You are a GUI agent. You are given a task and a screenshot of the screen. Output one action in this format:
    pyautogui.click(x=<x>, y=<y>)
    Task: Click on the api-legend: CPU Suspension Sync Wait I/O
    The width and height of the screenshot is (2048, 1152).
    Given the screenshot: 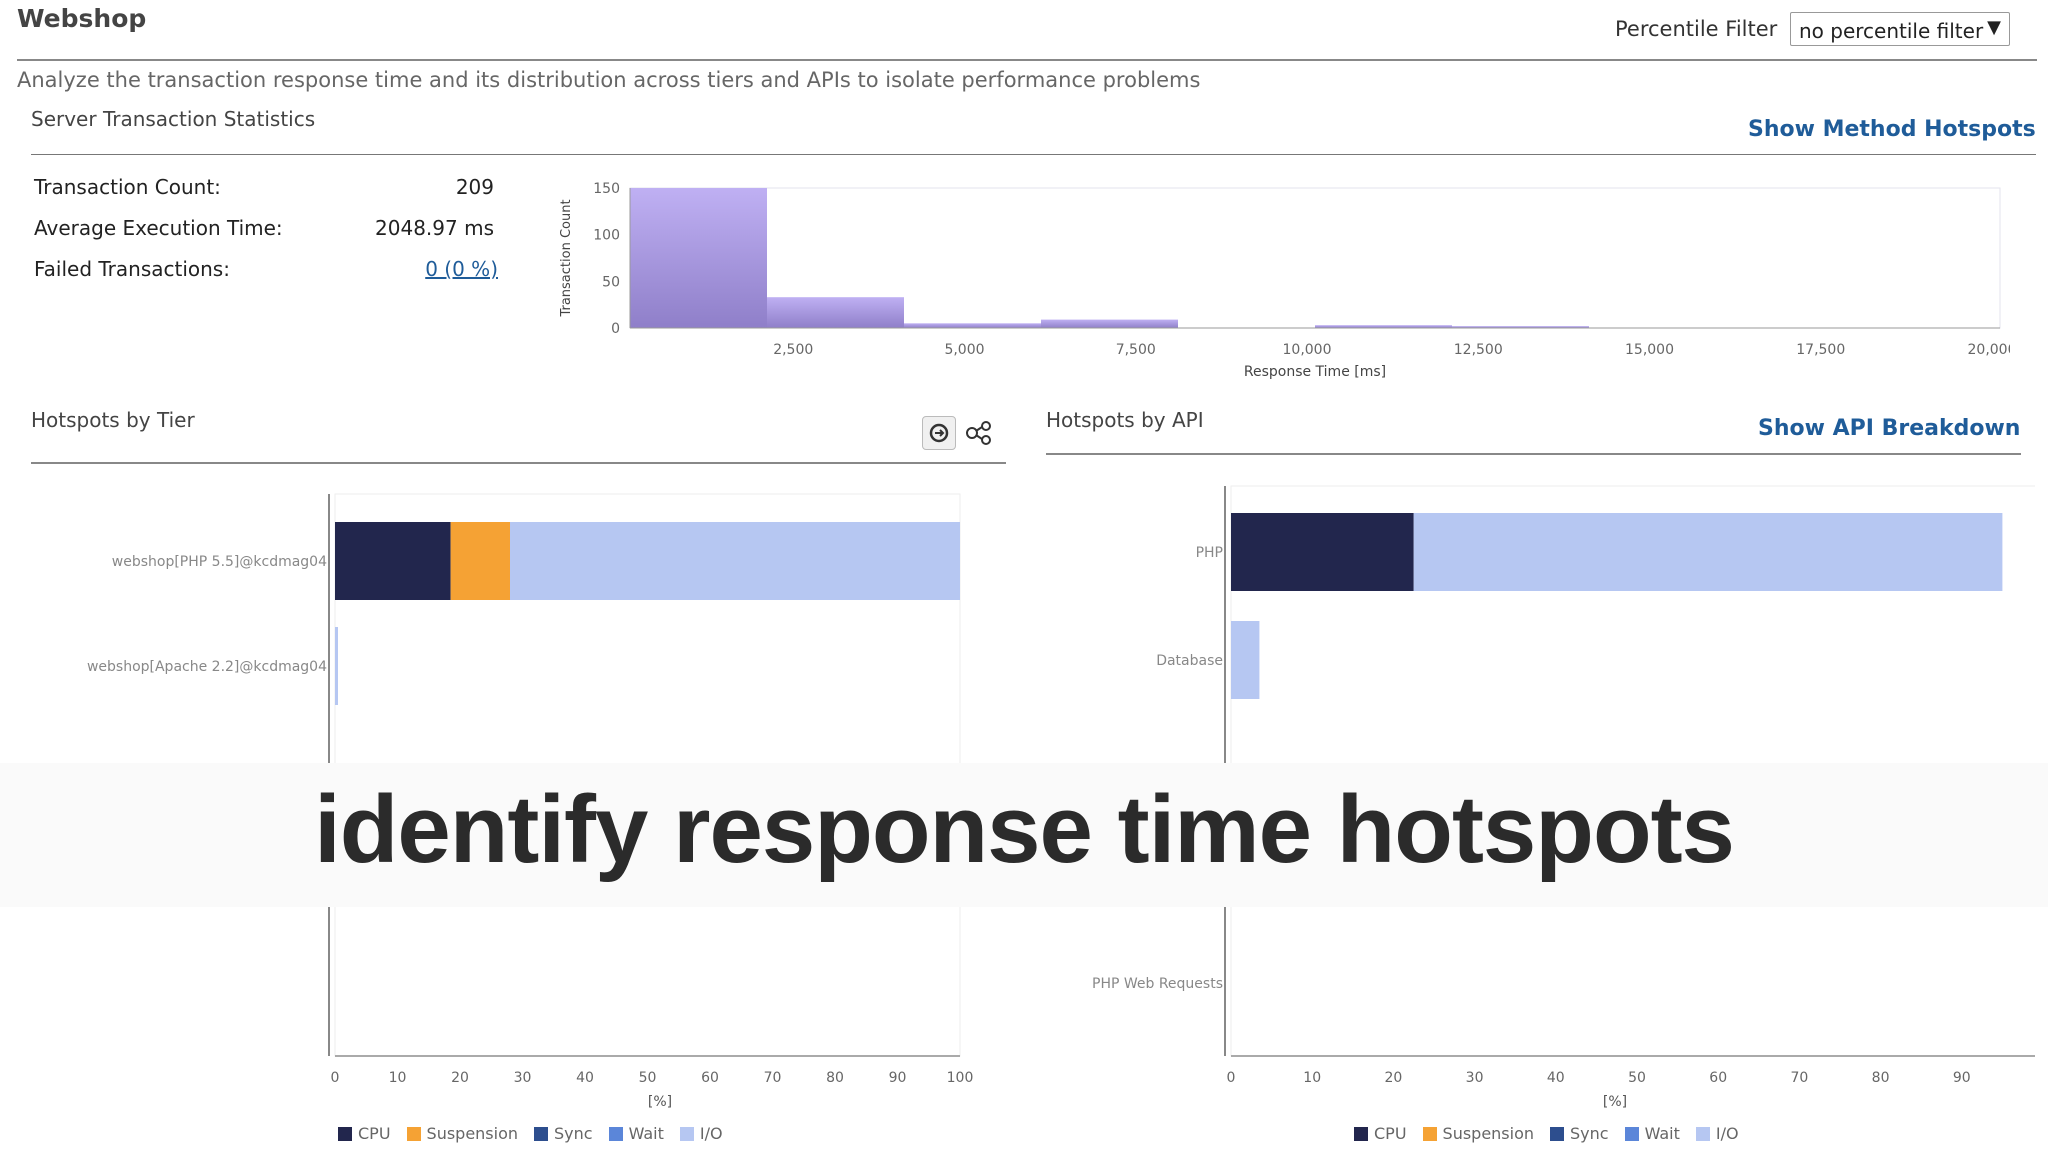 What is the action you would take?
    pyautogui.click(x=1551, y=1133)
    